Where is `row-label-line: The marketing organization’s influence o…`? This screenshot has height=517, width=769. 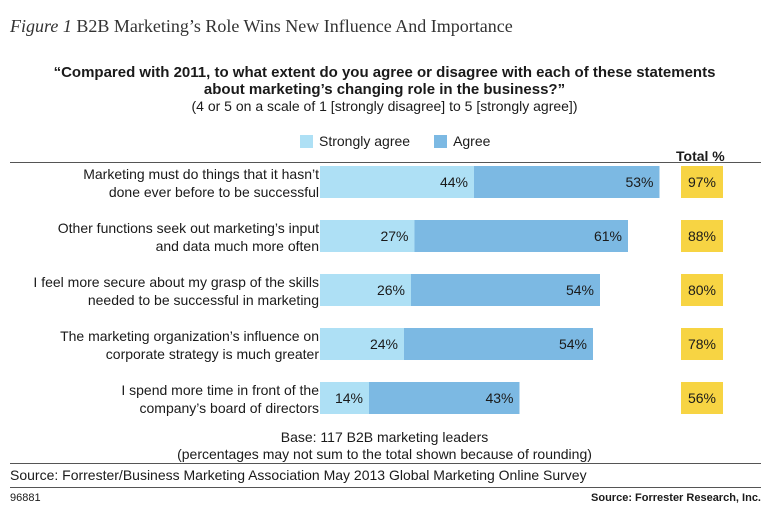
row-label-line: The marketing organization’s influence o… is located at coordinates (189, 336).